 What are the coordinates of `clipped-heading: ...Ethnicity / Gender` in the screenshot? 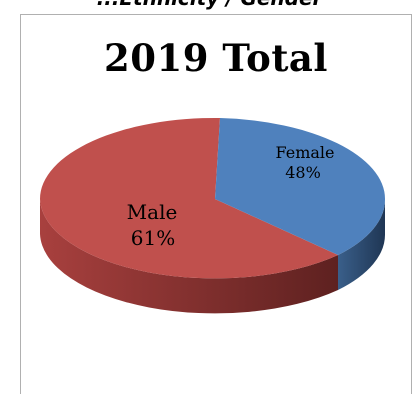 It's located at (209, 7).